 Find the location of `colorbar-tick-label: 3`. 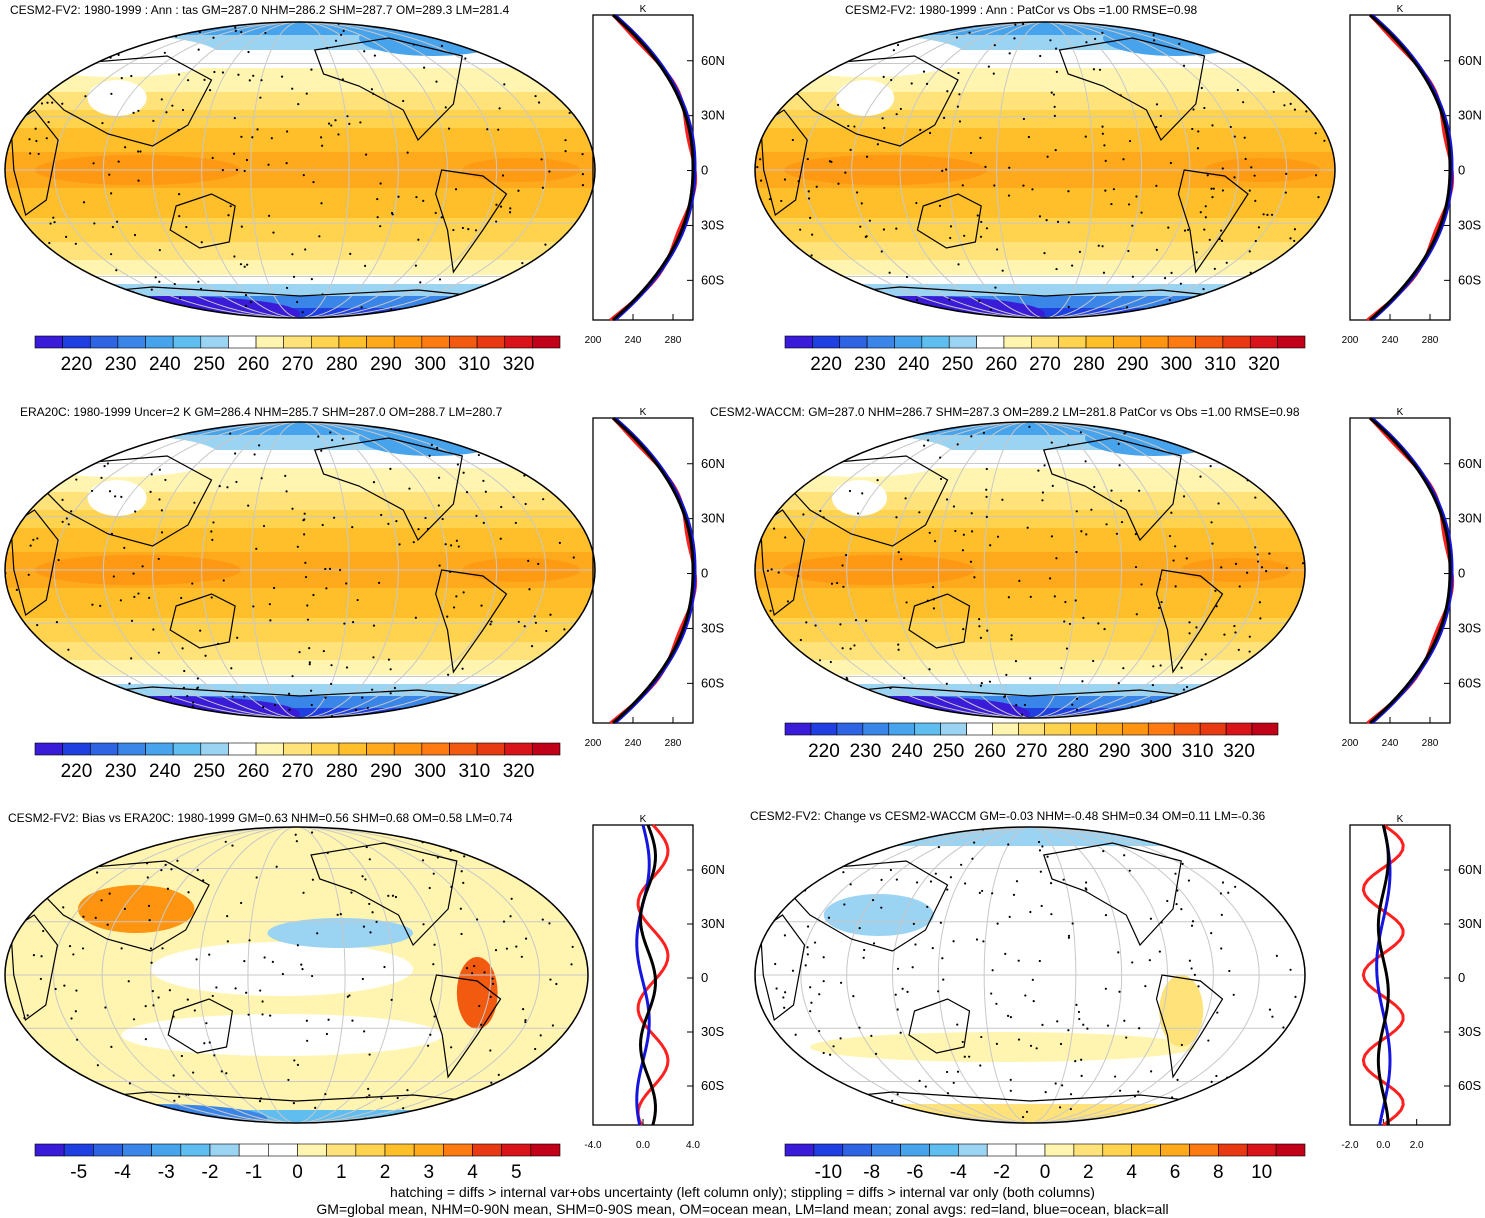

colorbar-tick-label: 3 is located at coordinates (428, 1172).